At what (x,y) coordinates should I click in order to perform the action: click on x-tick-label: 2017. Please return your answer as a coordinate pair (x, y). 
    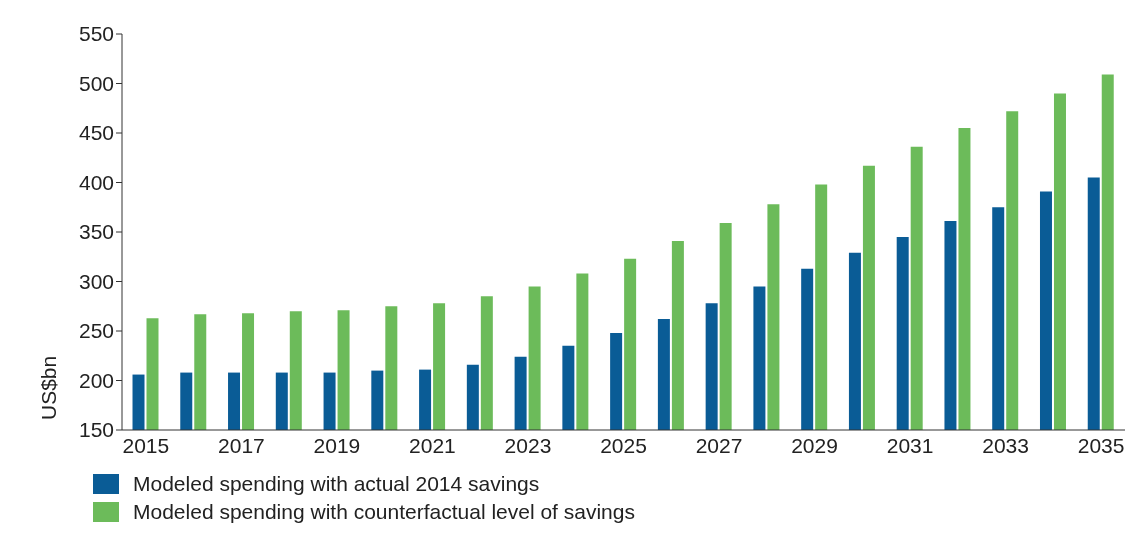
    Looking at the image, I should click on (241, 445).